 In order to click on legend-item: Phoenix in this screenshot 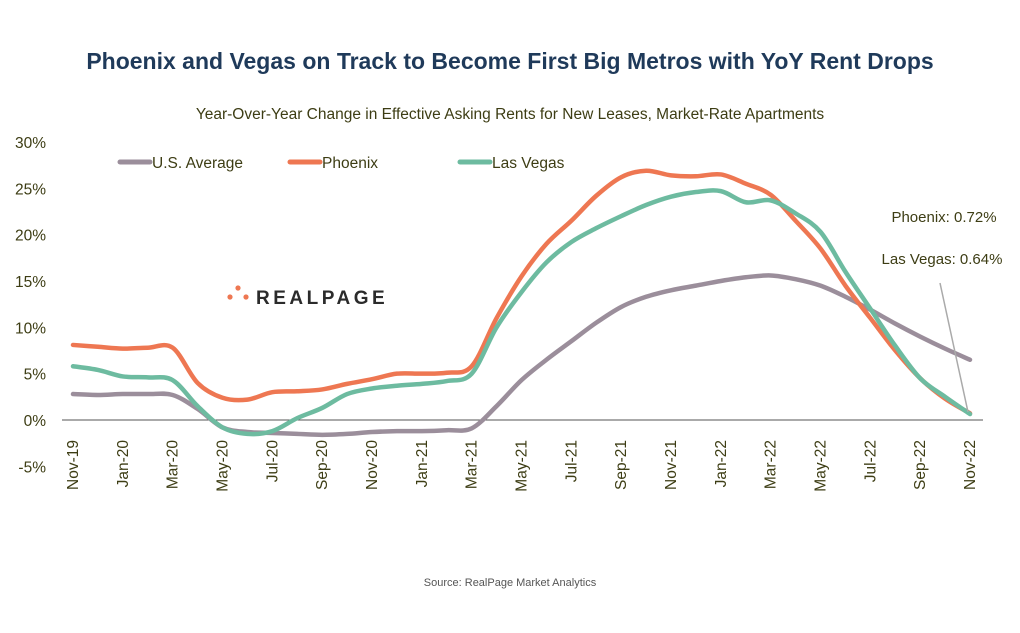, I will do `click(332, 163)`.